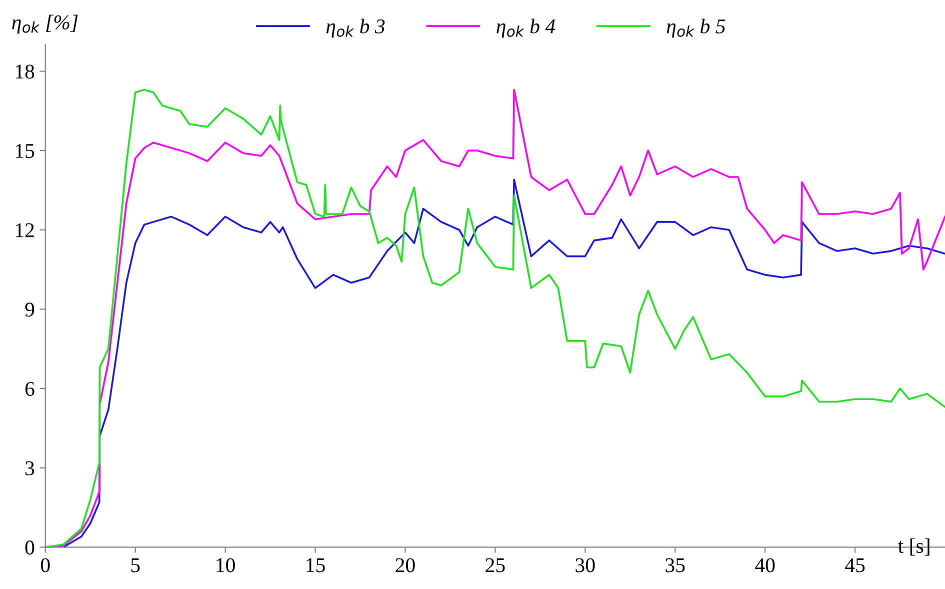  I want to click on x-tick-label: 15, so click(315, 565).